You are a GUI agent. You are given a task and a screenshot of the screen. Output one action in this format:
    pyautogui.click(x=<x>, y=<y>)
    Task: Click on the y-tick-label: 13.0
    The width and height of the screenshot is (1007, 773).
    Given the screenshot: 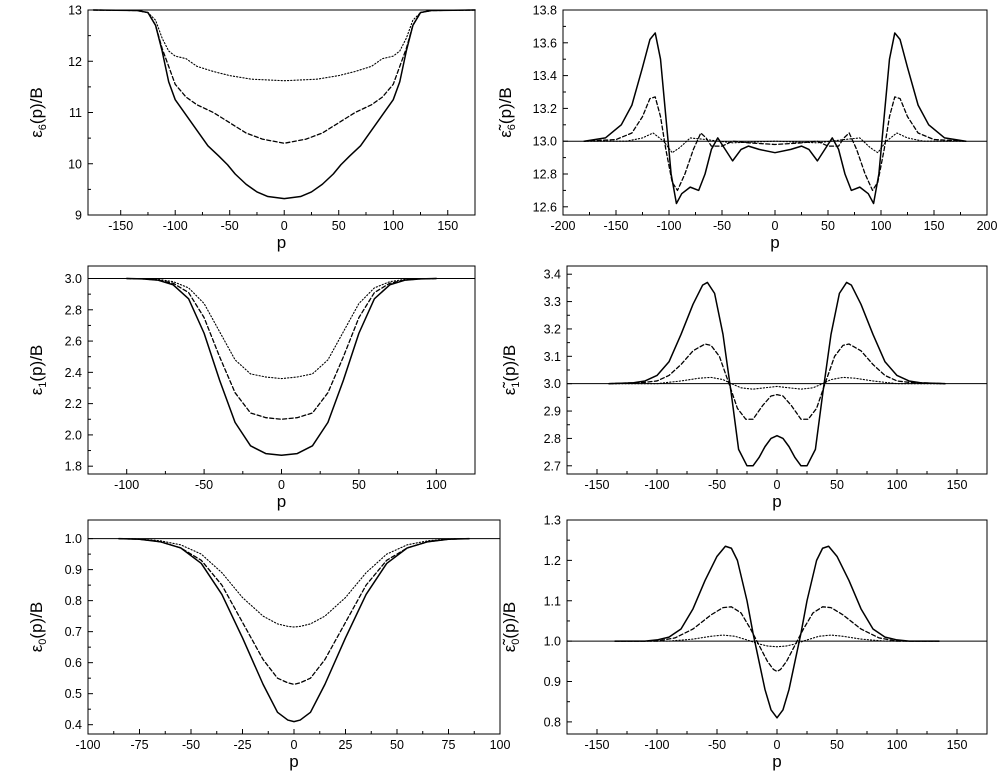 What is the action you would take?
    pyautogui.click(x=545, y=142)
    